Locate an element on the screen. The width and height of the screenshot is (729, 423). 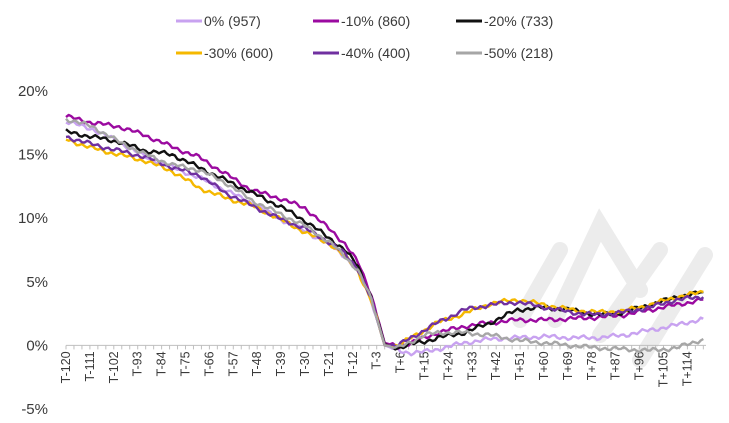
x-tick-label: T-102 is located at coordinates (114, 367).